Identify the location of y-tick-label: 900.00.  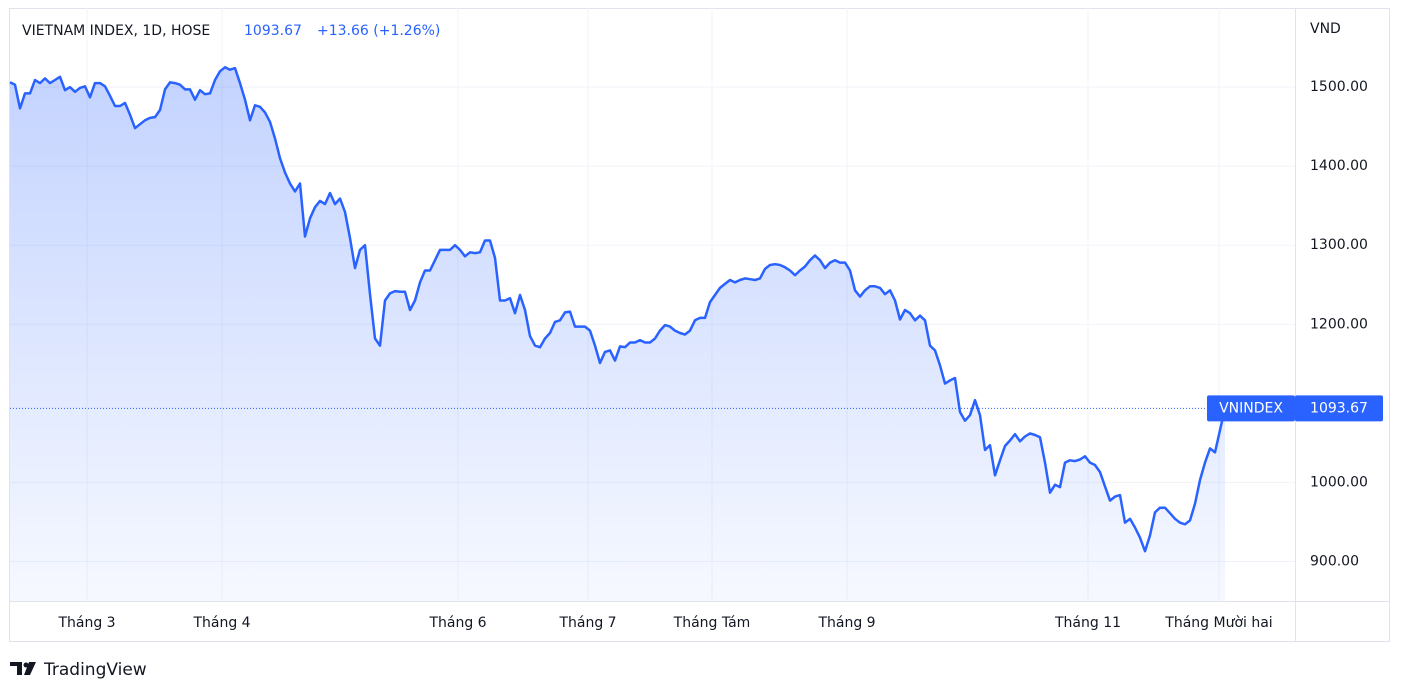
(1334, 561).